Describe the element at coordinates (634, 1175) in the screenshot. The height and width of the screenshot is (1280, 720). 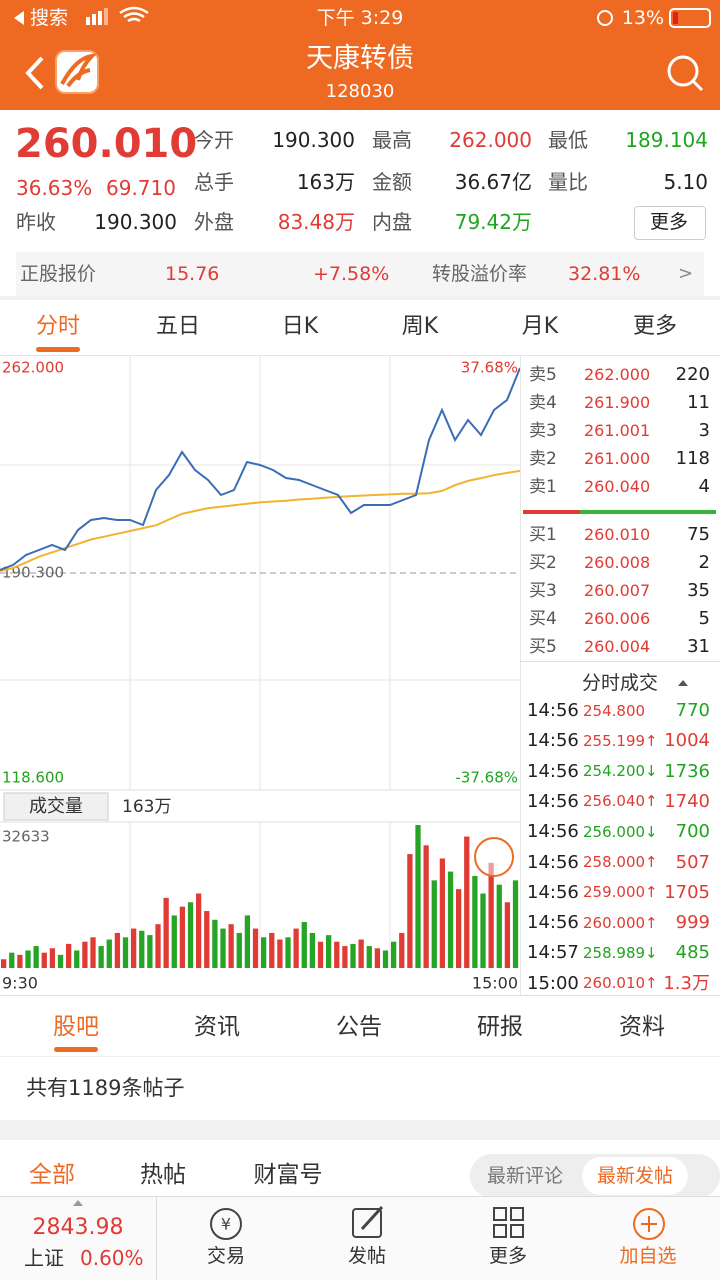
I see `sort-option: 最新发帖` at that location.